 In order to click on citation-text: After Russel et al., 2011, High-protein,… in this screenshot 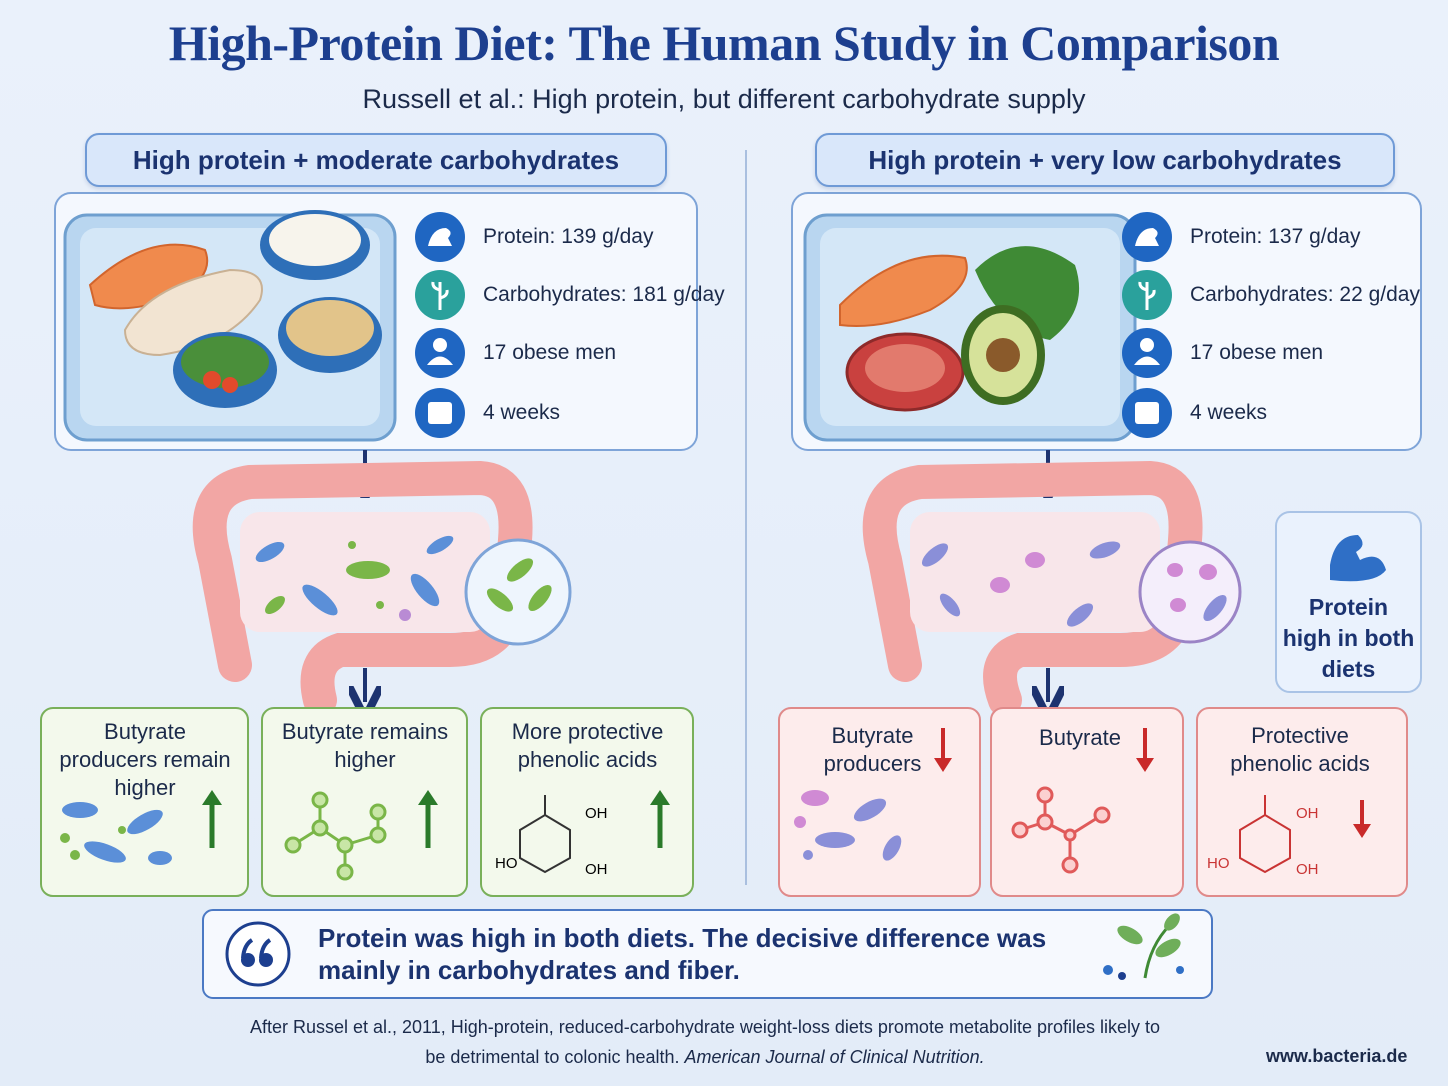, I will do `click(705, 1042)`.